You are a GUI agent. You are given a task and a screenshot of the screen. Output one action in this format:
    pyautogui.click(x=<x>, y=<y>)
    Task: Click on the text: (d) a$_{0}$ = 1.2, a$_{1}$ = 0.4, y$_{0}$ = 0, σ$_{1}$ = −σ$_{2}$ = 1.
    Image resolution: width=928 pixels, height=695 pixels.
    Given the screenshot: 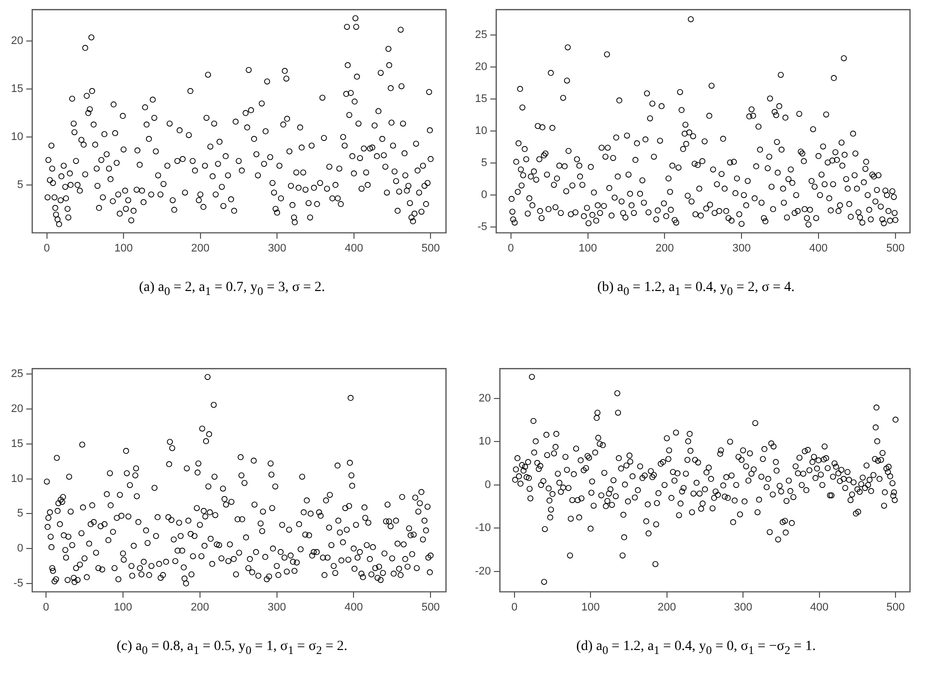 What is the action you would take?
    pyautogui.click(x=696, y=648)
    